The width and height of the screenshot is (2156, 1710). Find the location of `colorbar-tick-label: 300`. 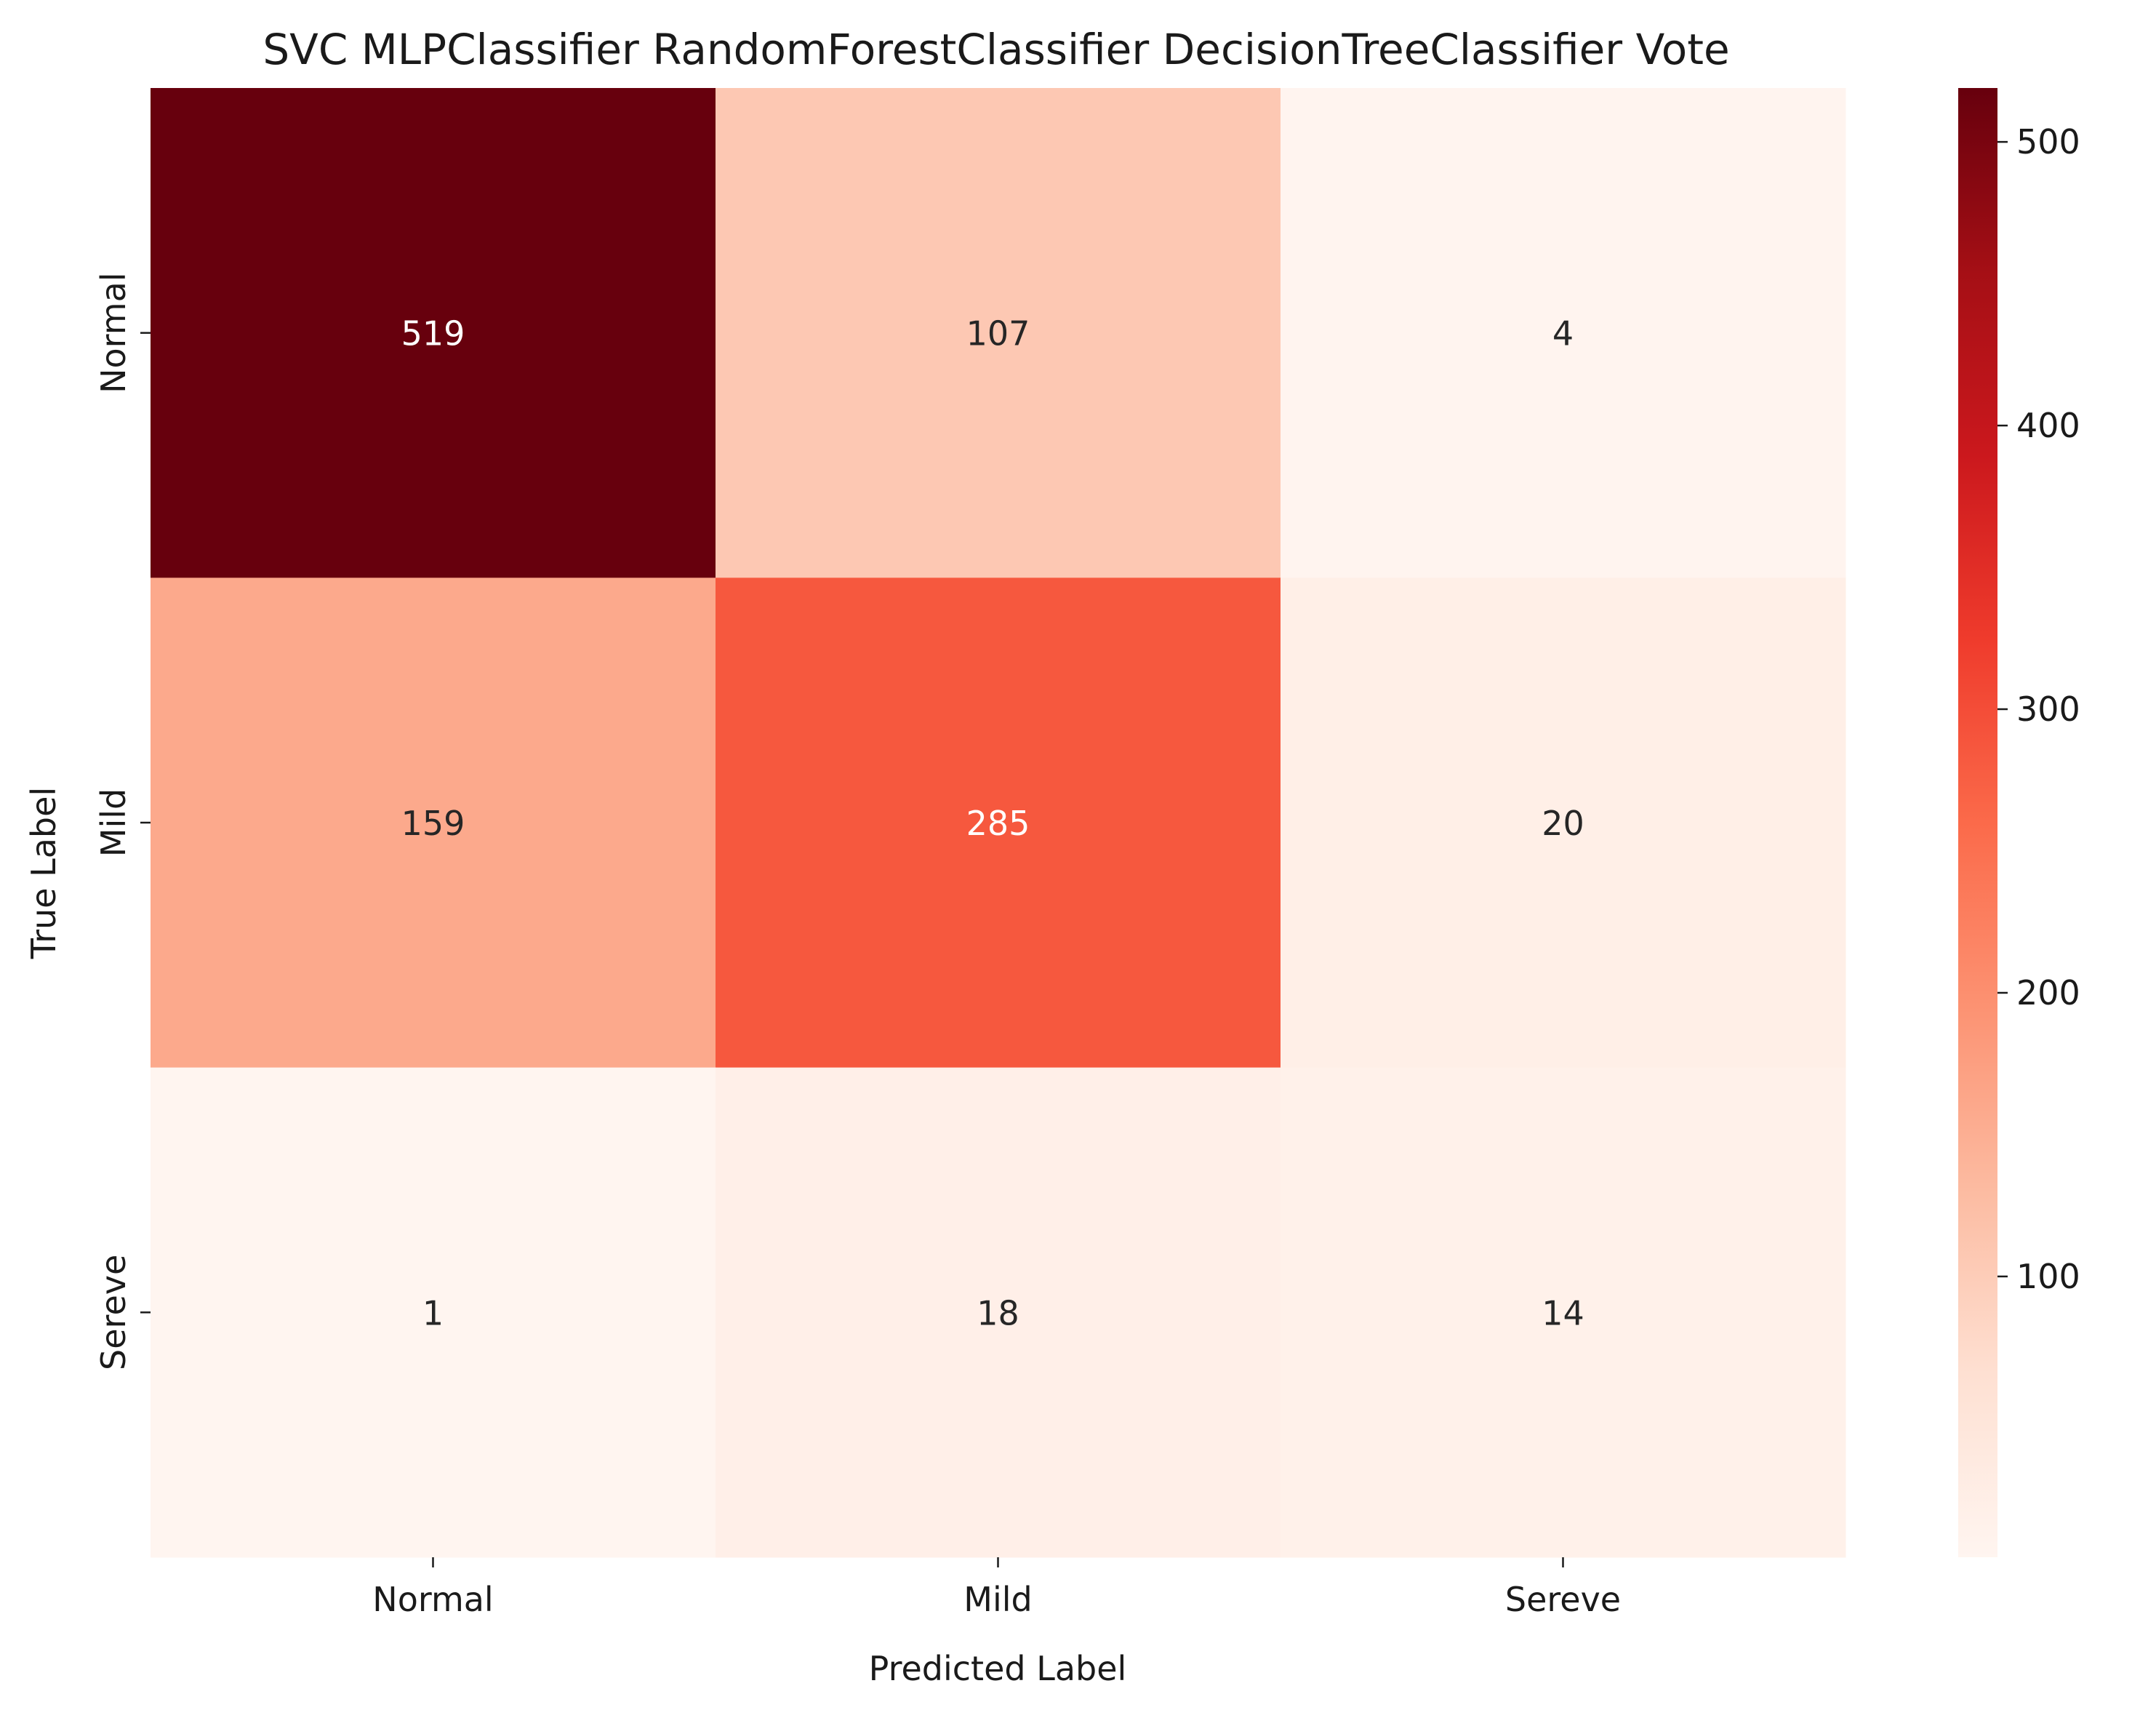

colorbar-tick-label: 300 is located at coordinates (2048, 709).